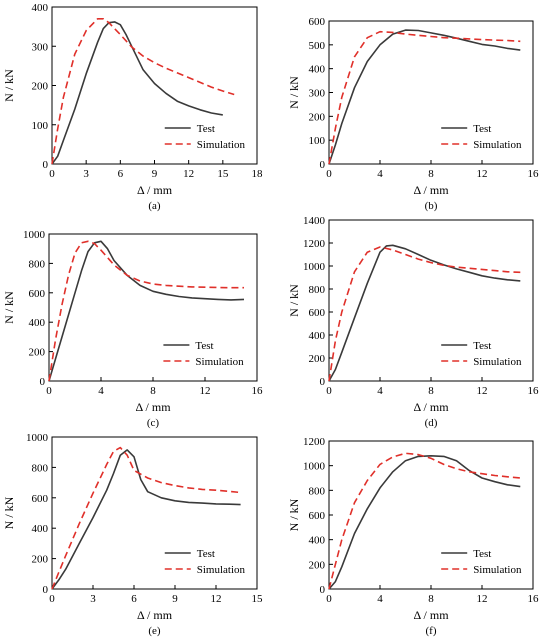  I want to click on x-tick-label: 15, so click(223, 174).